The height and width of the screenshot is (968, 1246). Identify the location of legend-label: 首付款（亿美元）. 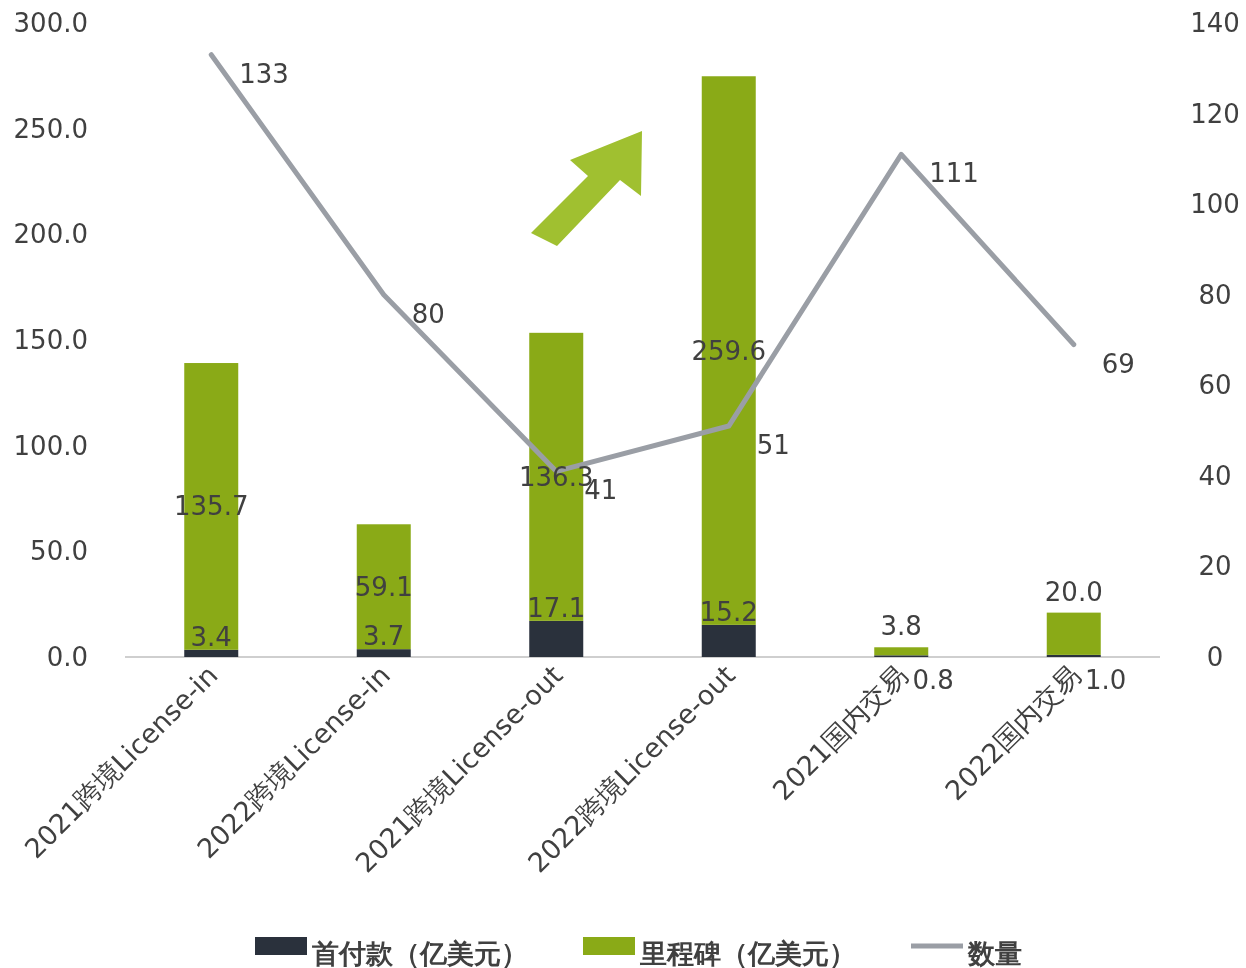
(419, 953).